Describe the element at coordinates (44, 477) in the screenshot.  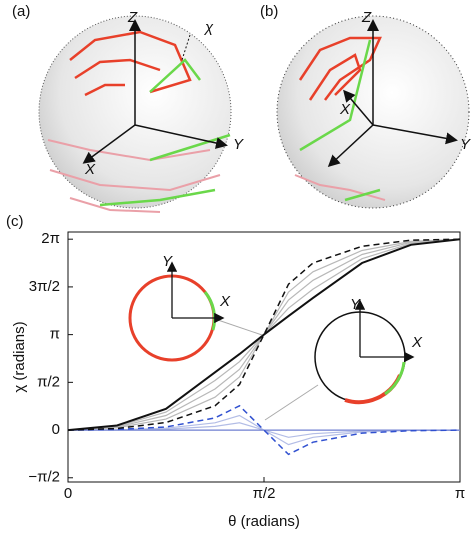
I see `y-tick-label: −π/2` at that location.